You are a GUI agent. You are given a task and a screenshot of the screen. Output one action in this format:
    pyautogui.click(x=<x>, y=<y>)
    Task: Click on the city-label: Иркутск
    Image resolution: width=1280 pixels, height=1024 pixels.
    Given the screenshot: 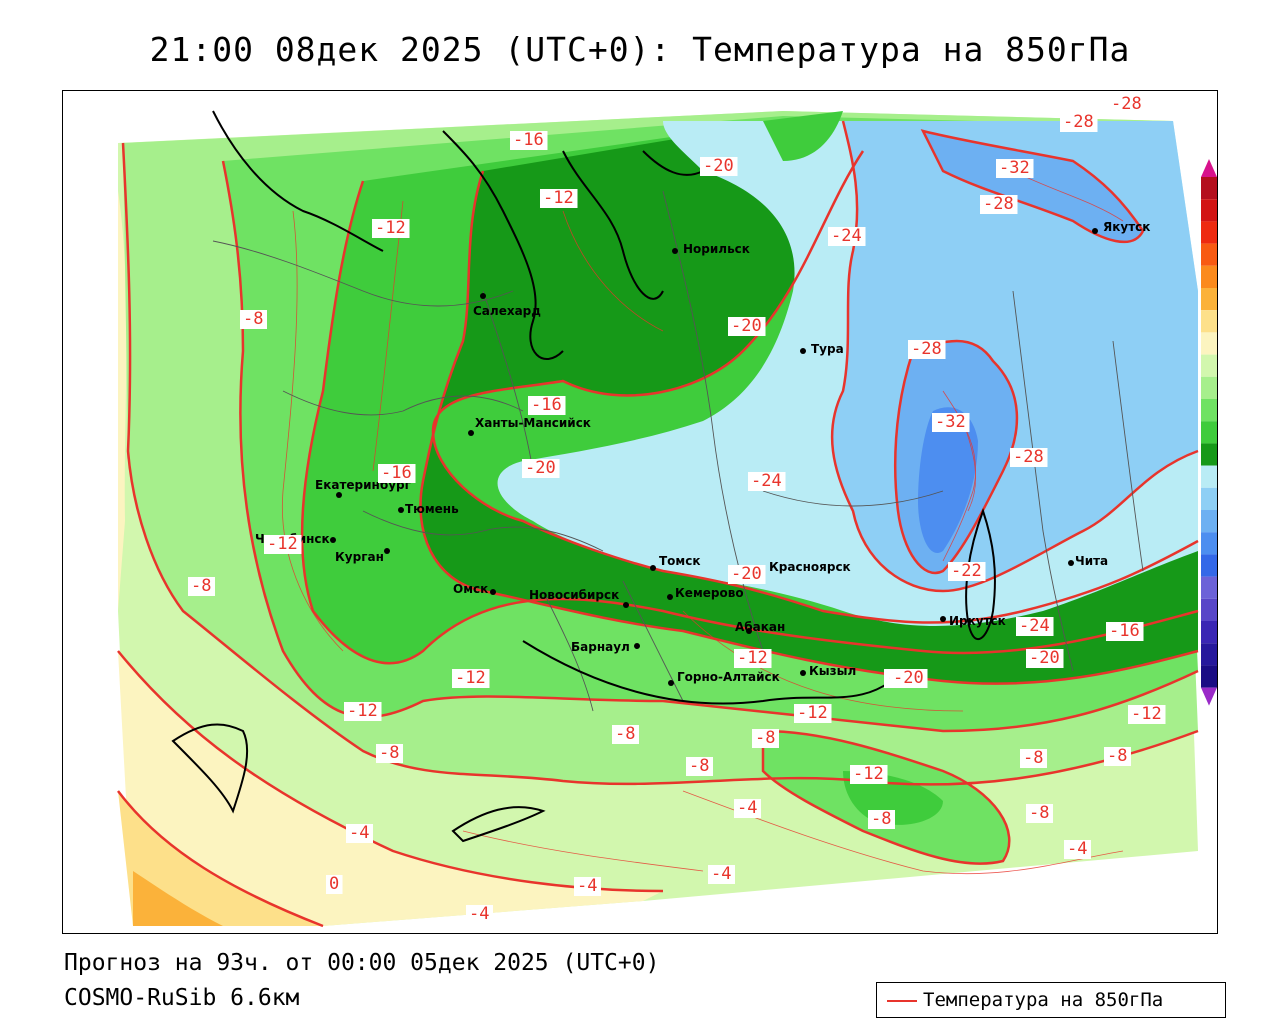 What is the action you would take?
    pyautogui.click(x=977, y=621)
    